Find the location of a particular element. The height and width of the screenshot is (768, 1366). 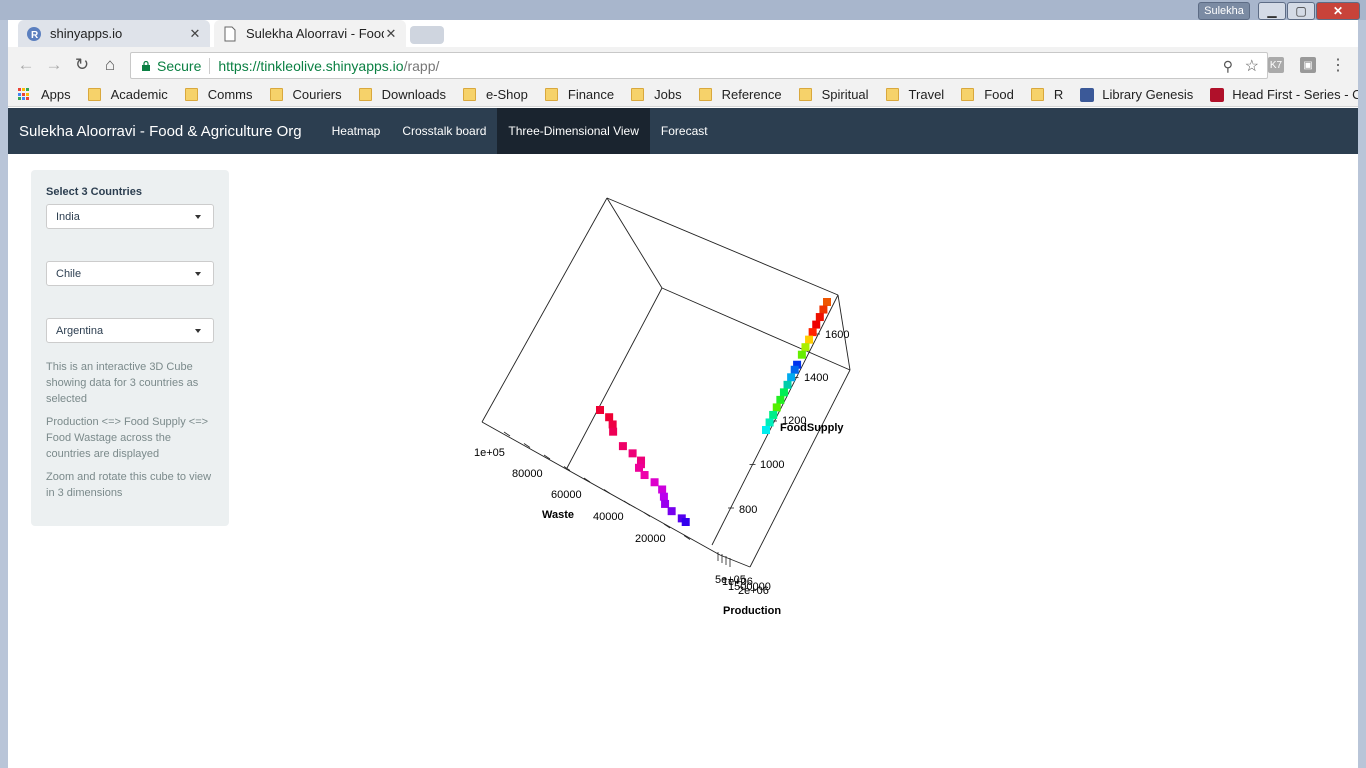

r-logo-icon: R is located at coordinates (34, 33).